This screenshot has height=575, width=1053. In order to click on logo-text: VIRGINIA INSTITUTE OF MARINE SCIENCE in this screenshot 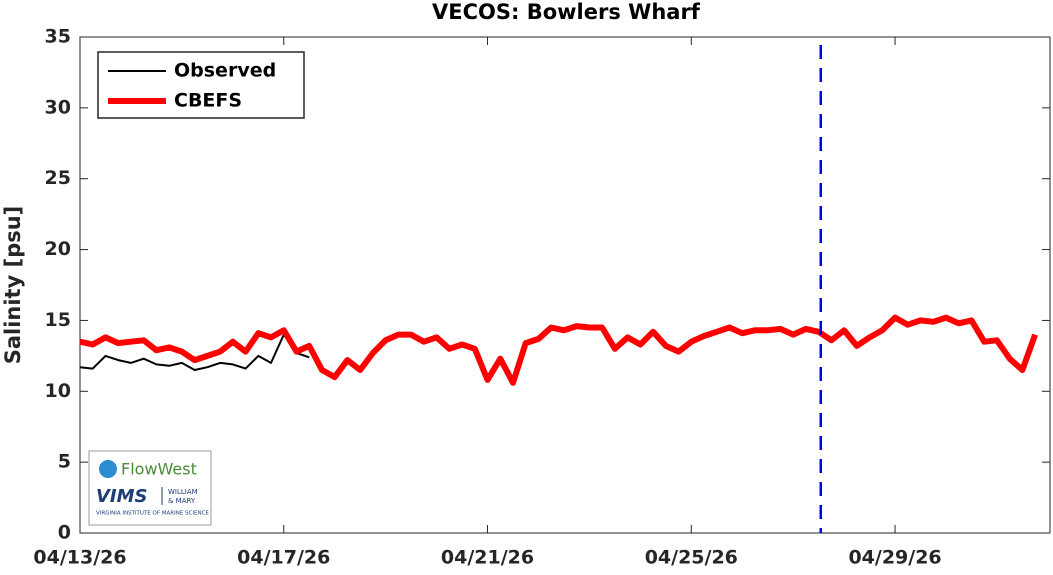, I will do `click(152, 514)`.